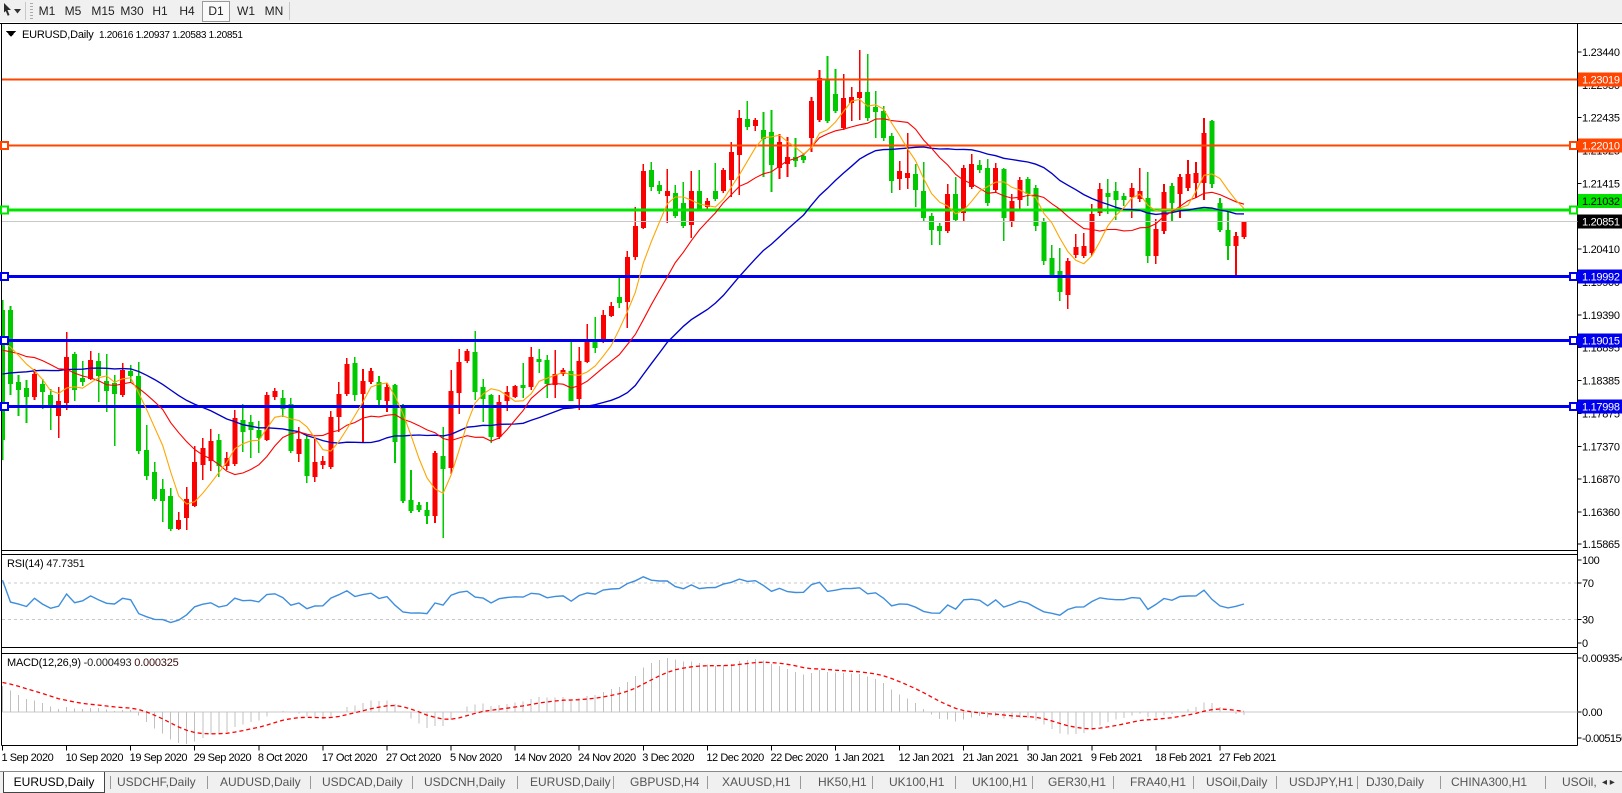 Image resolution: width=1622 pixels, height=793 pixels. Describe the element at coordinates (1602, 739) in the screenshot. I see `svg-text: -0.005156` at that location.